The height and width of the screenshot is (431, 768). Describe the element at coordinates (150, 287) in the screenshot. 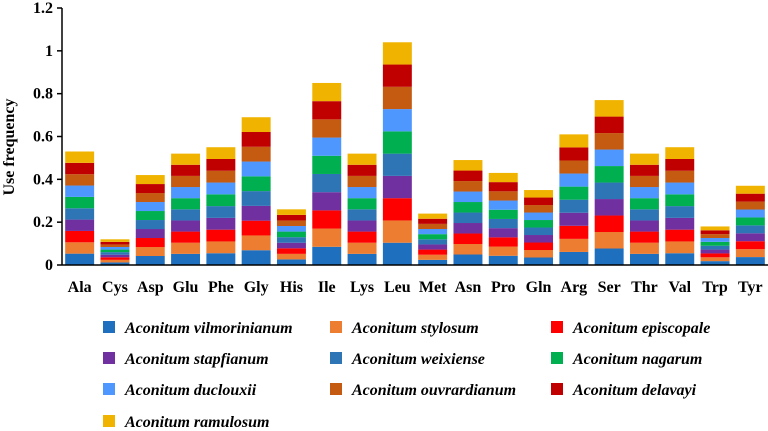

I see `x-tick-label-asp: Asp` at that location.